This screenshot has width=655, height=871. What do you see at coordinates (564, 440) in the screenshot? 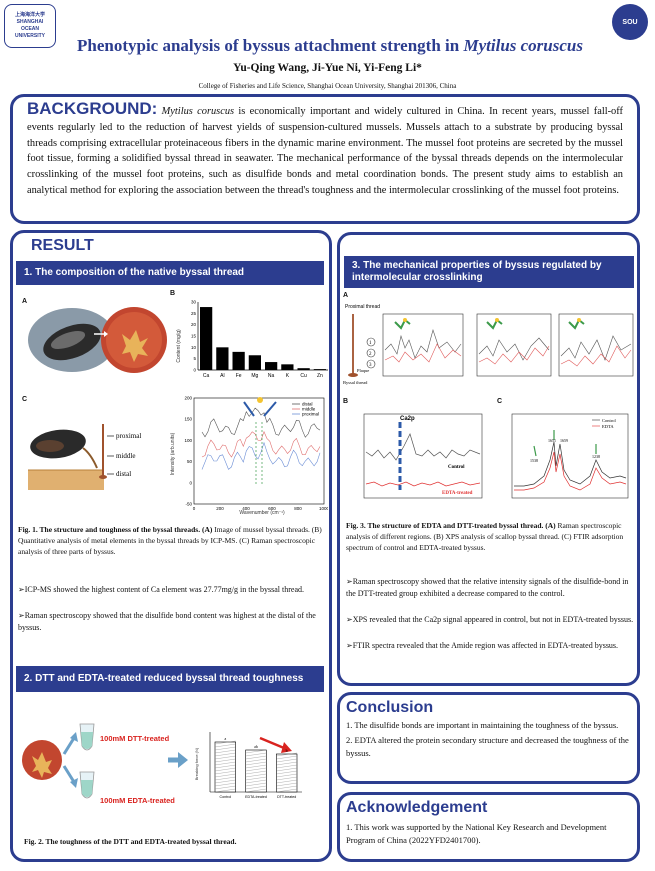
I see `ftir-peak-1659: 1659` at bounding box center [564, 440].